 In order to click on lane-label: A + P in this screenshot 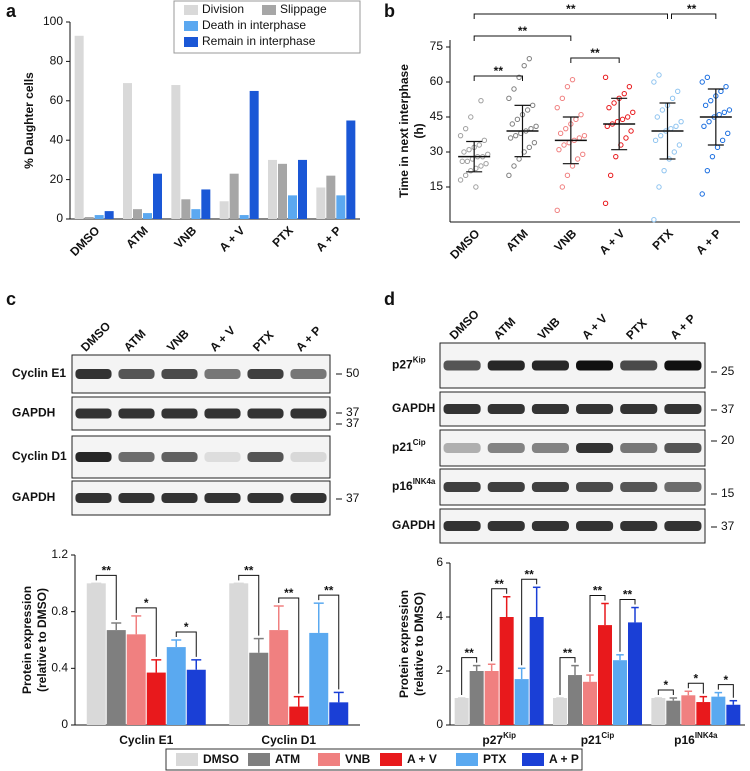, I will do `click(682, 326)`.